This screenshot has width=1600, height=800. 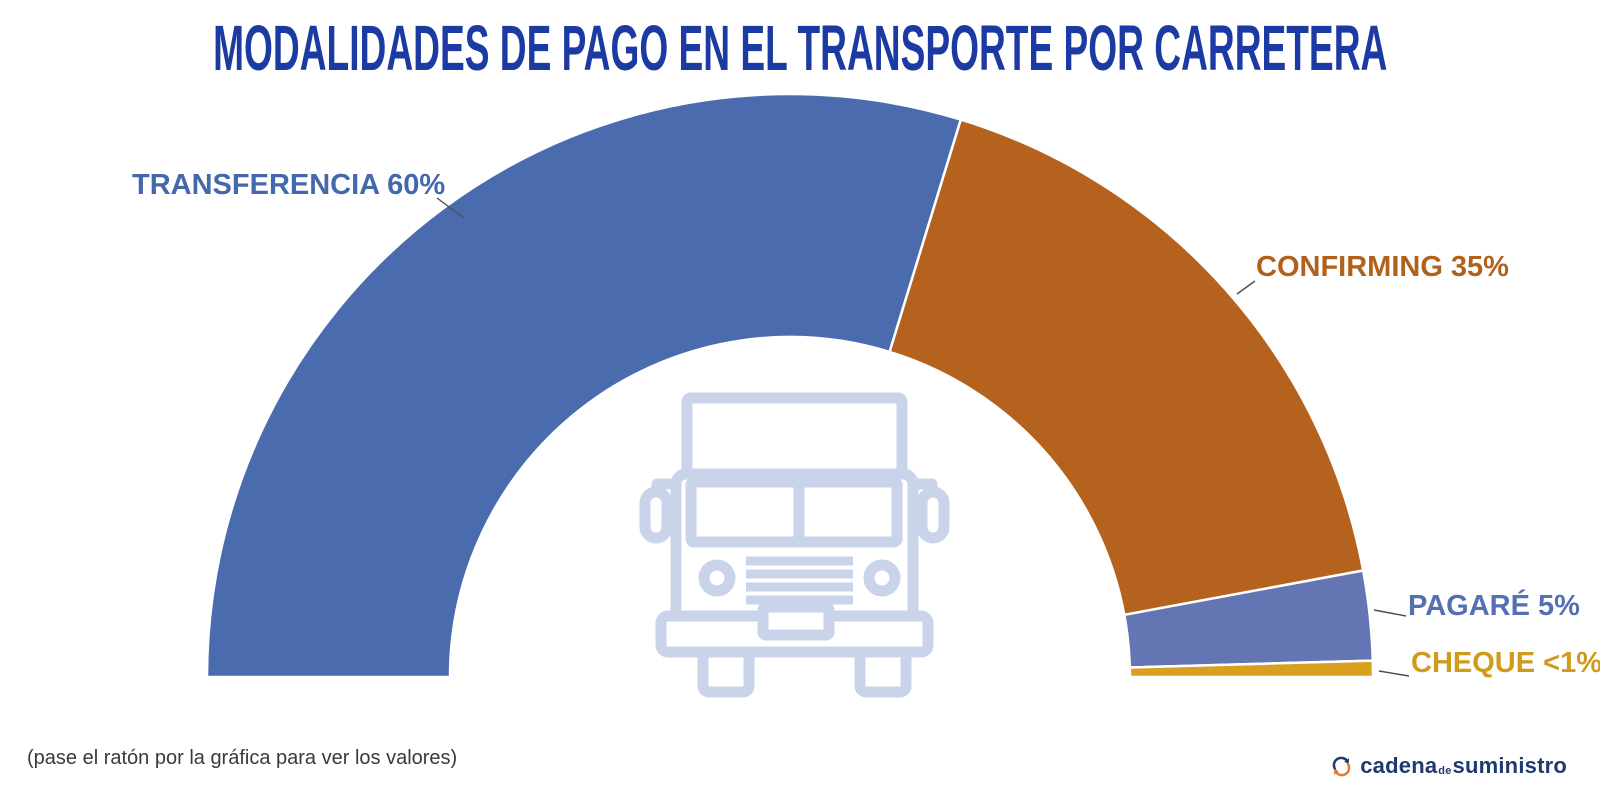 I want to click on logo-word-de: de, so click(x=1445, y=771).